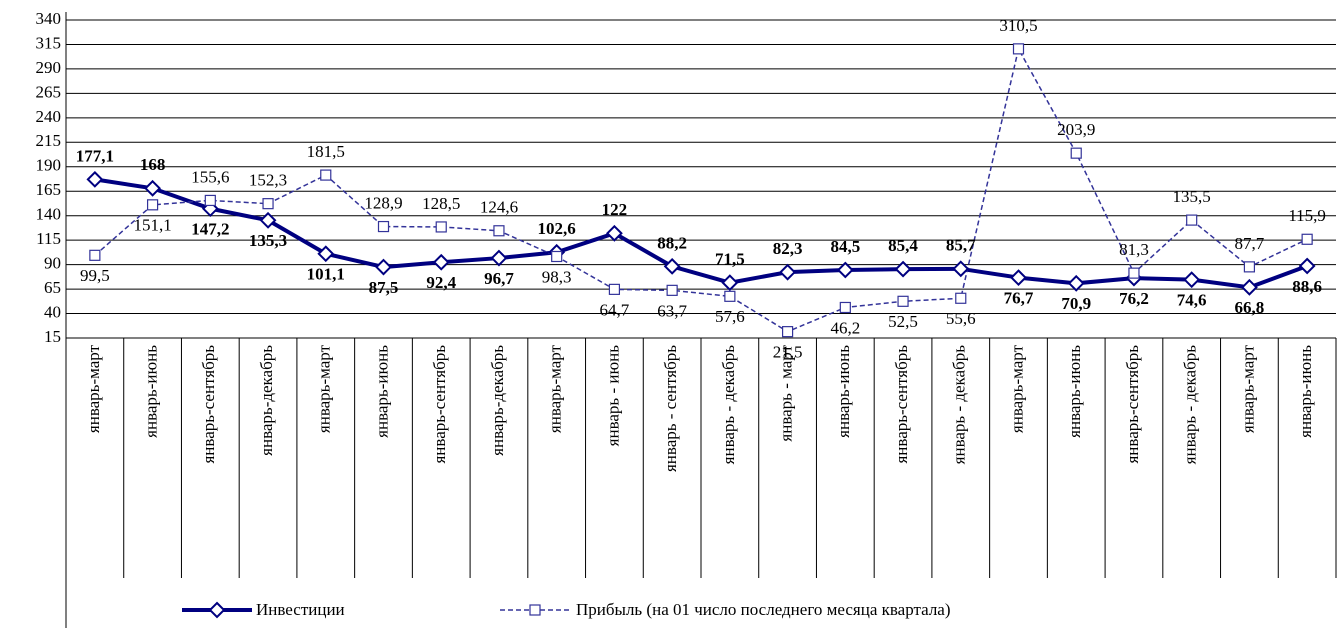 The width and height of the screenshot is (1337, 628). Describe the element at coordinates (557, 228) in the screenshot. I see `data-label: 102,6` at that location.